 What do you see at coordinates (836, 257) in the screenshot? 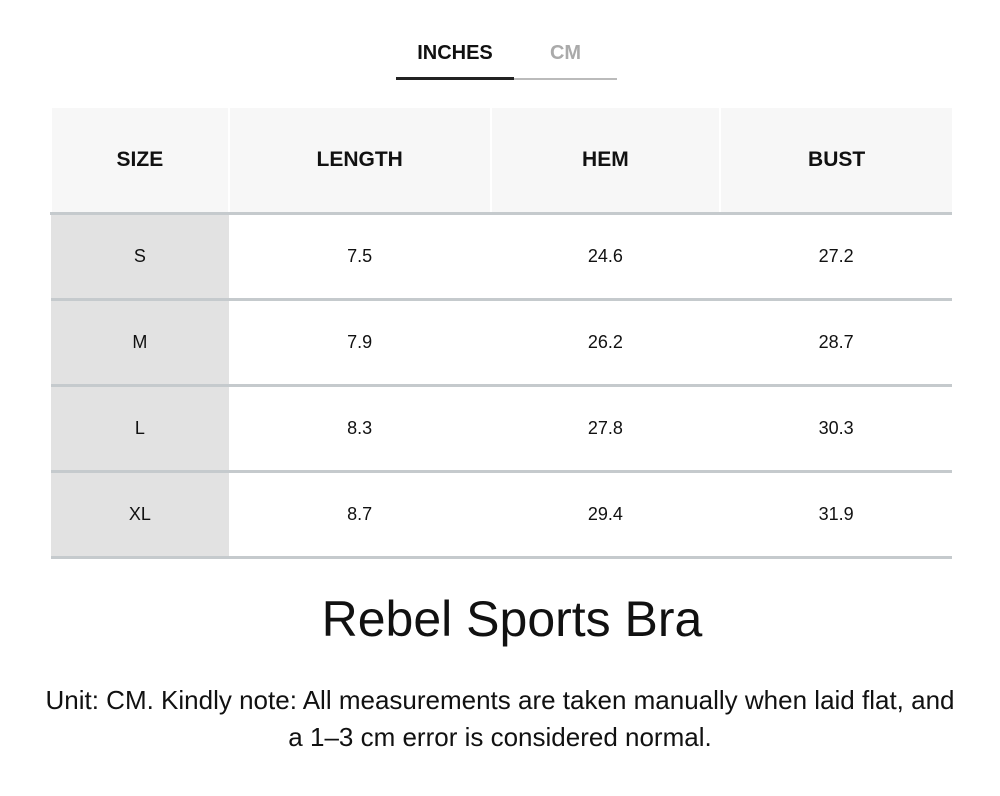
I see `bust-cell: 27.2` at bounding box center [836, 257].